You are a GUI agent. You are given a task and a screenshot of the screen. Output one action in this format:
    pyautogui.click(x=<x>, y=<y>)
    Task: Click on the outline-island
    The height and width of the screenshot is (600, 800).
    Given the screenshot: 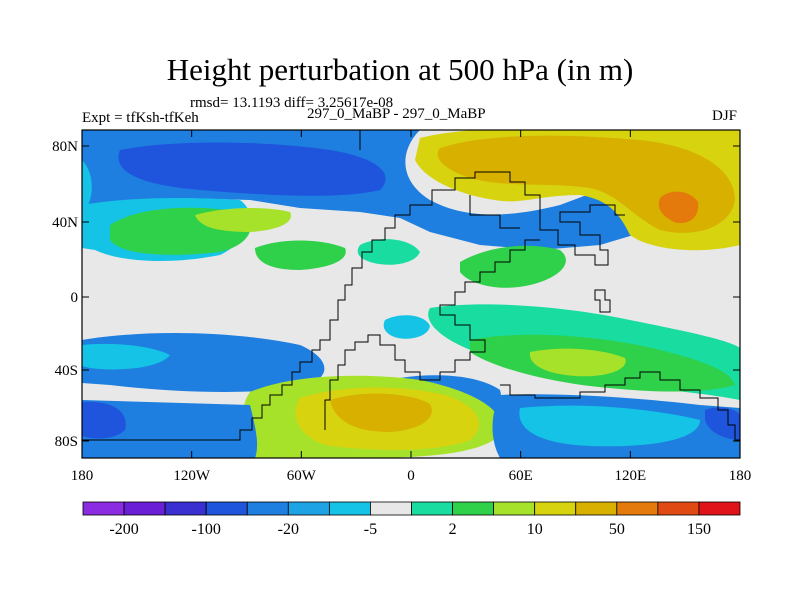 What is the action you would take?
    pyautogui.click(x=602, y=301)
    